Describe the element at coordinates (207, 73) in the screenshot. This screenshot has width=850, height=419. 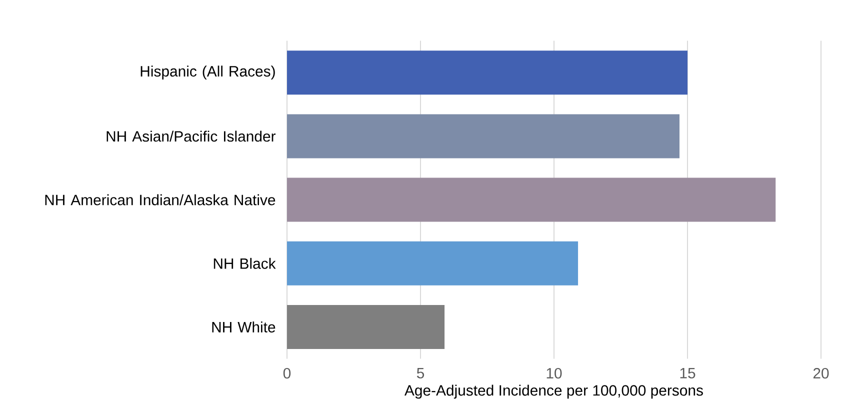
I see `y-tick-label: Hispanic (All Races)` at that location.